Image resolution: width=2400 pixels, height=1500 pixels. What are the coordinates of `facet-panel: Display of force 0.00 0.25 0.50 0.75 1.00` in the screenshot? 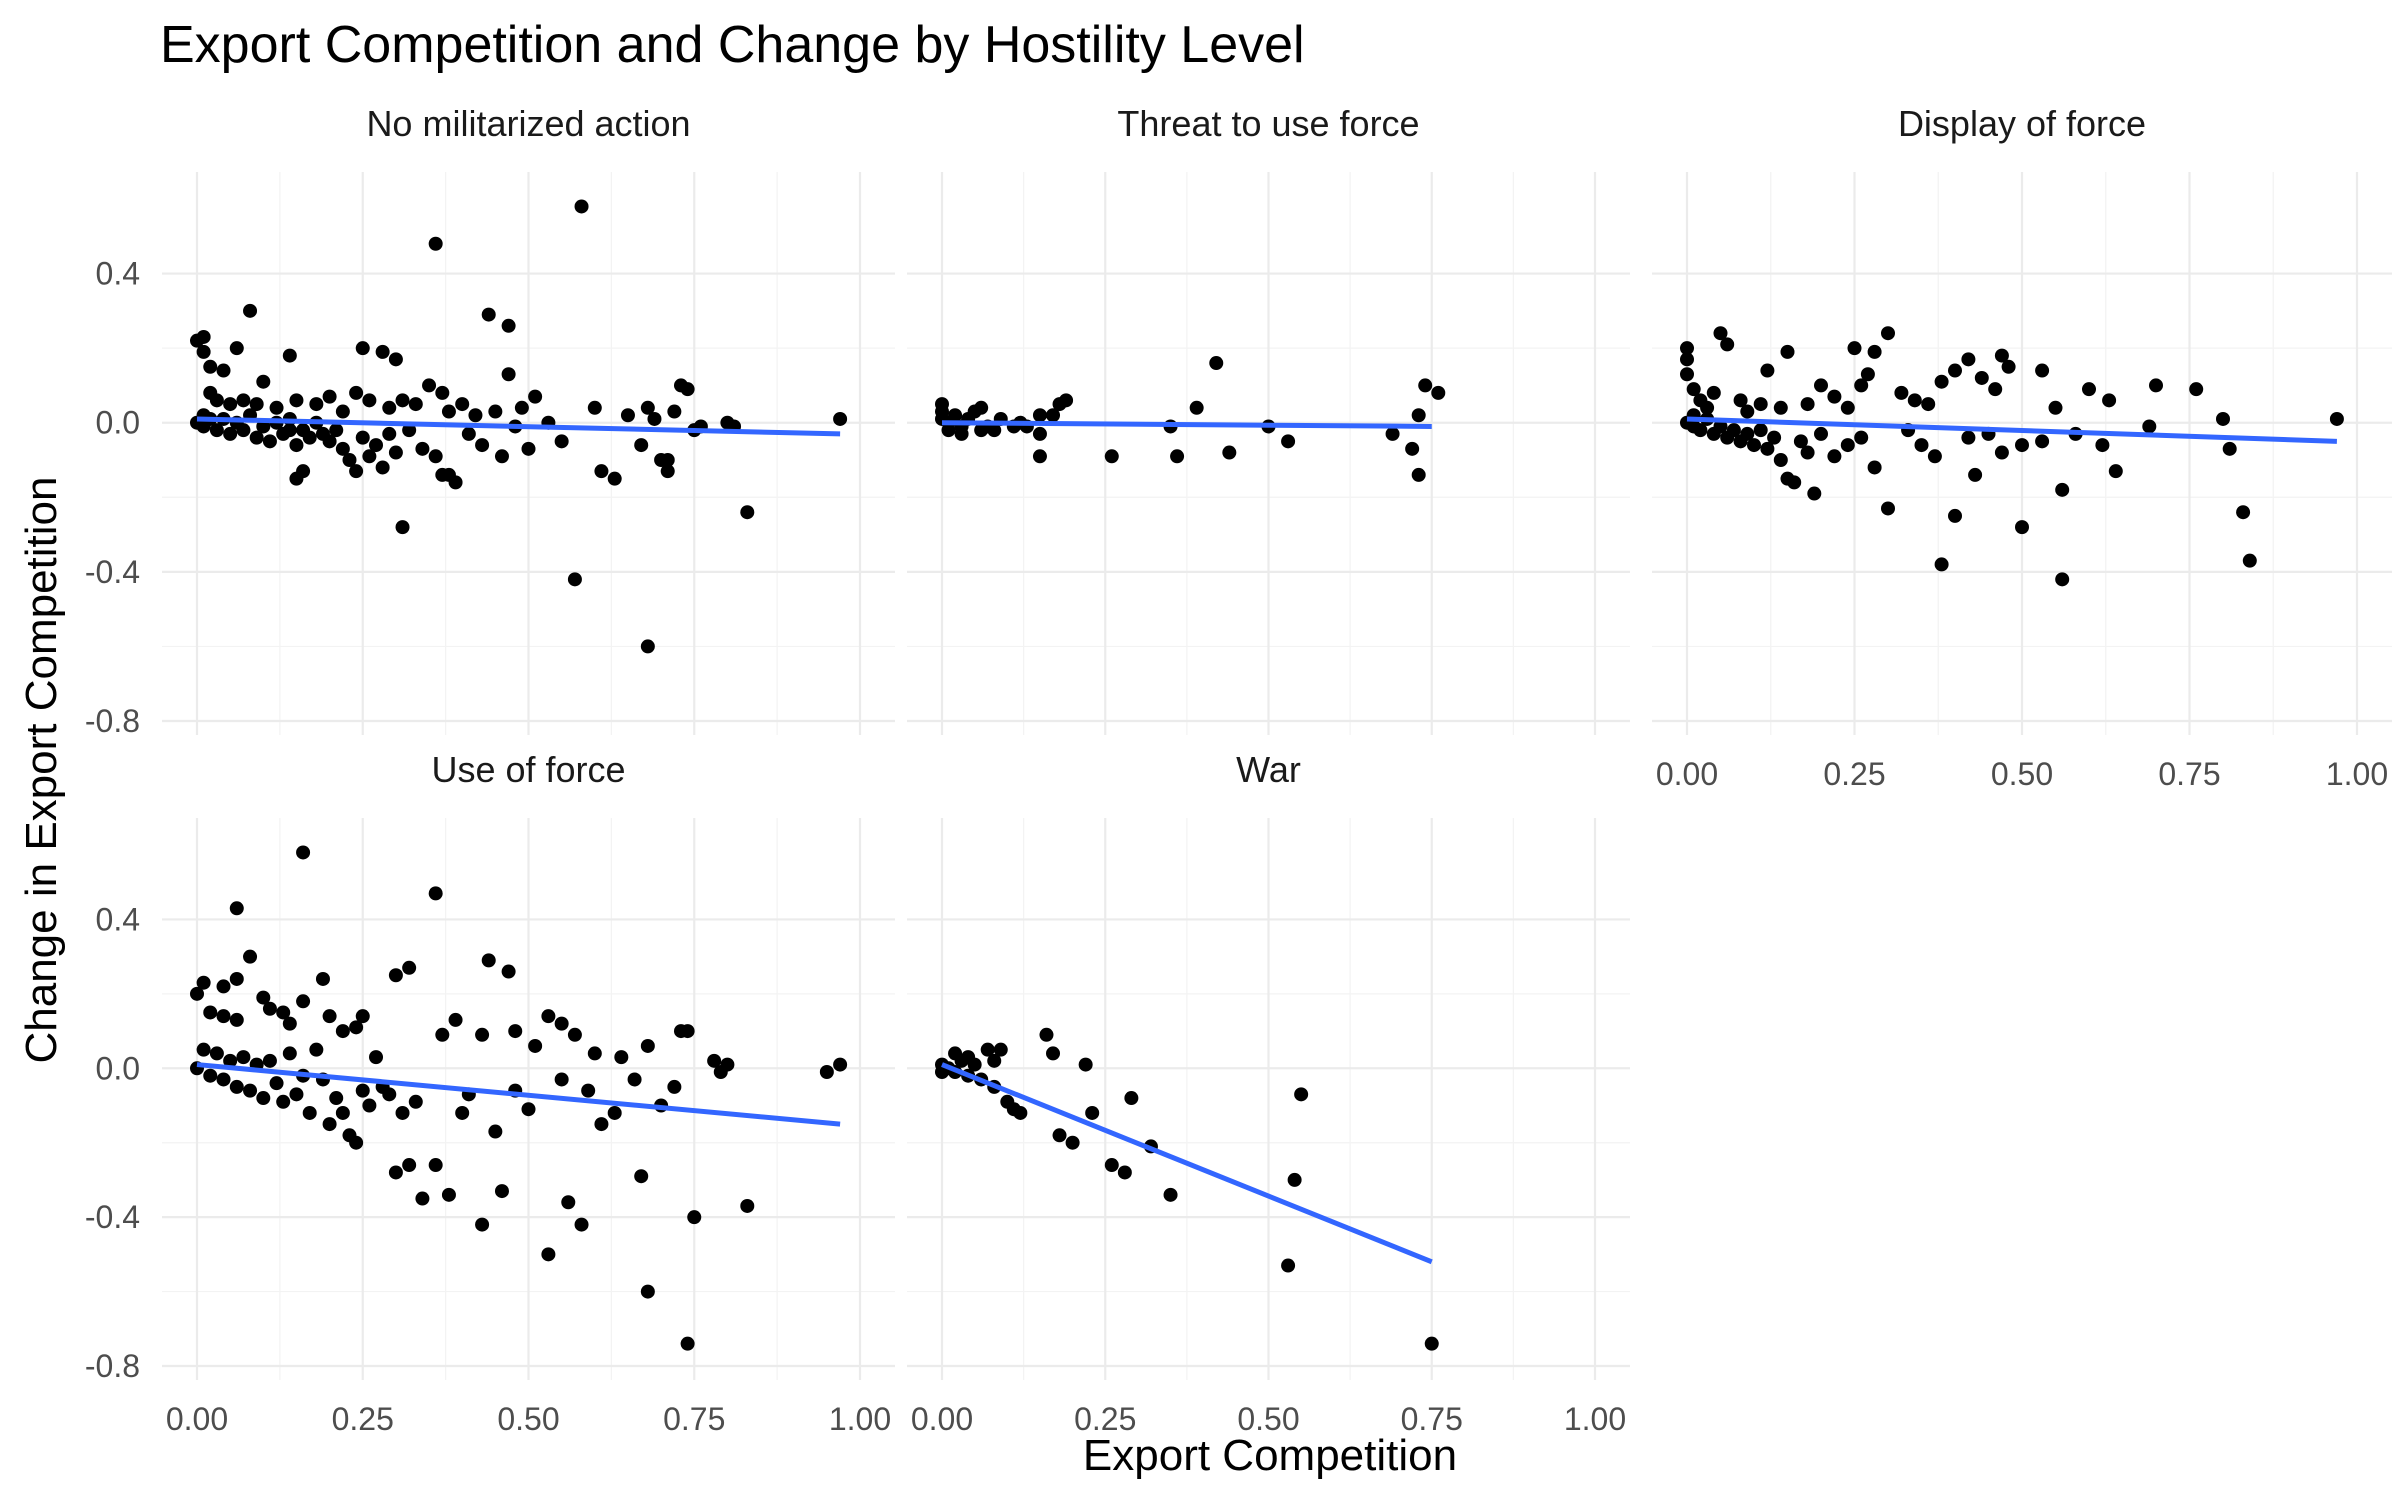 It's located at (2022, 447).